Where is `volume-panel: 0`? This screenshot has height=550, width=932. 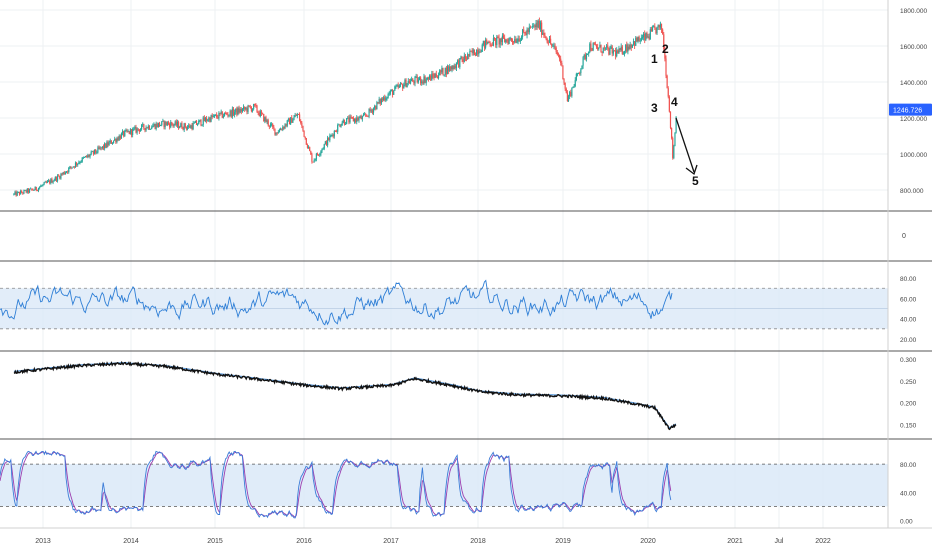 volume-panel: 0 is located at coordinates (904, 236).